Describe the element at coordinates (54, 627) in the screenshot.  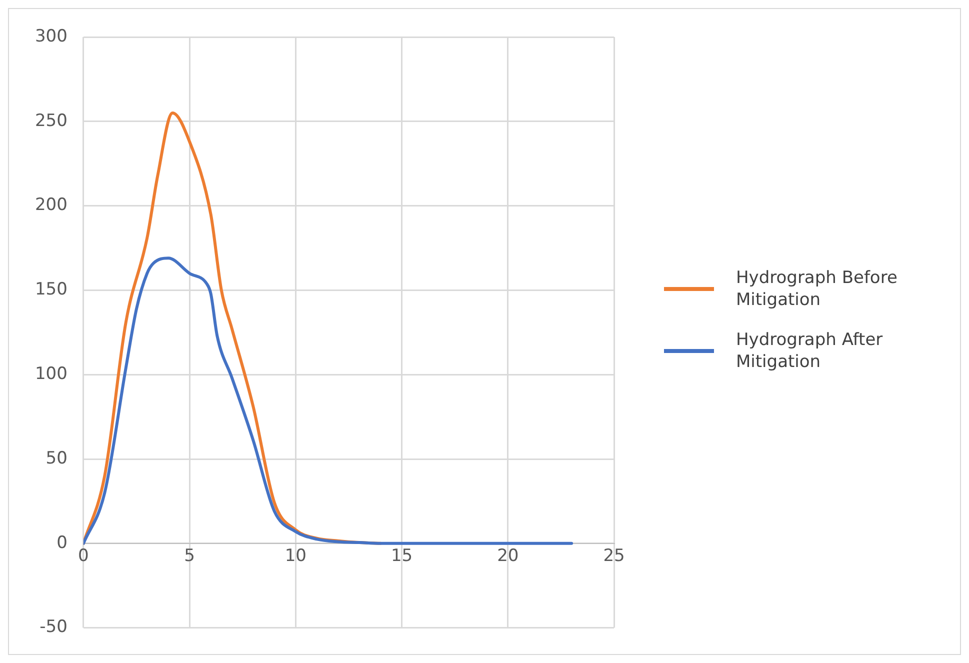
I see `y-tick-label: -50` at that location.